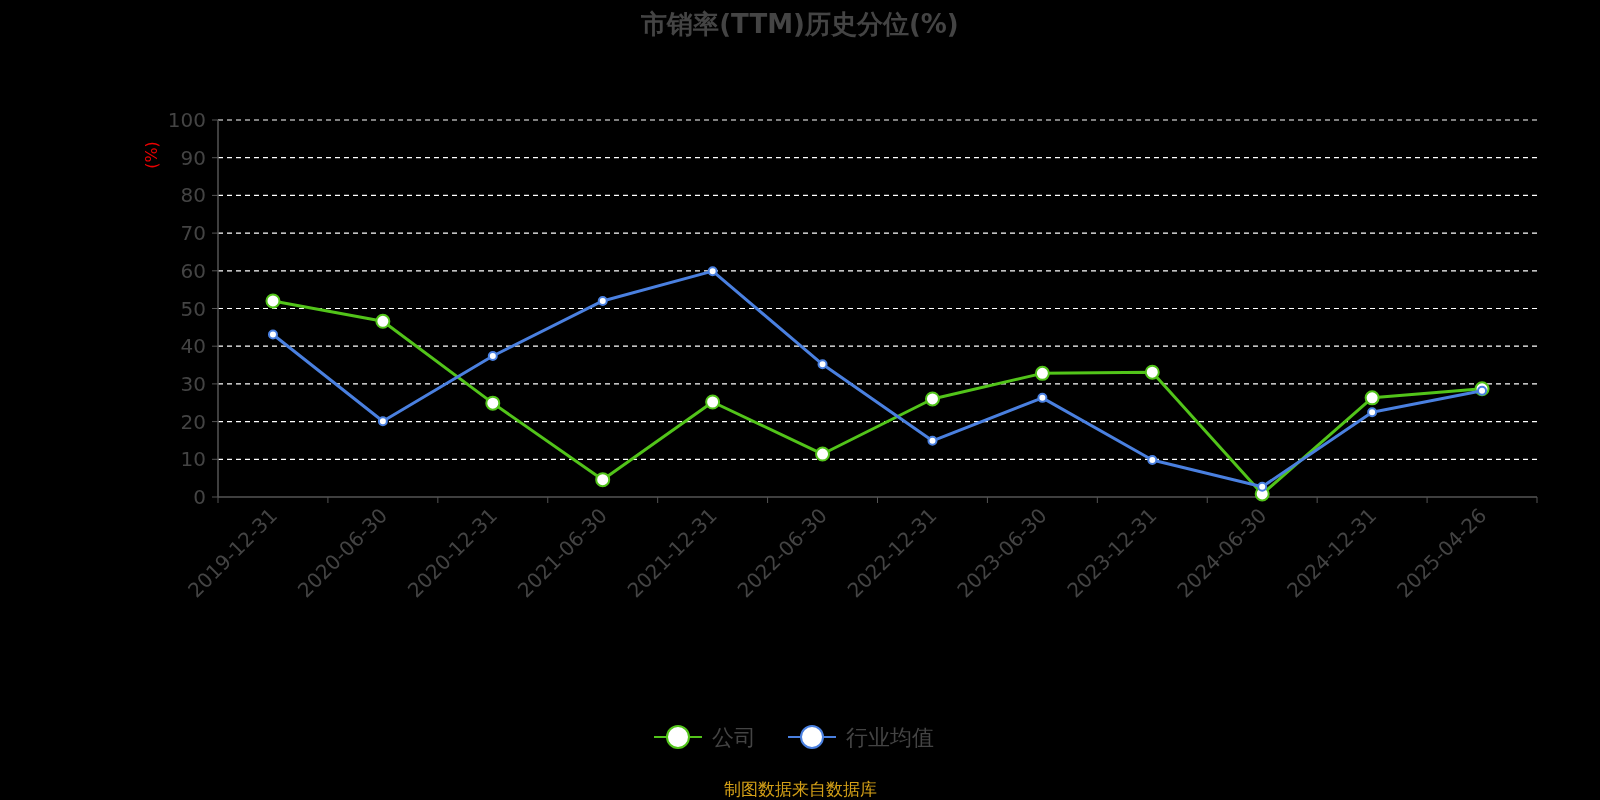 The height and width of the screenshot is (800, 1600). I want to click on y-tick-label: 80, so click(193, 195).